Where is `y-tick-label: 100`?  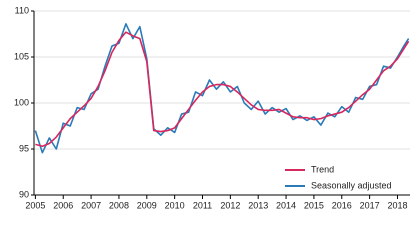
y-tick-label: 100 is located at coordinates (21, 102).